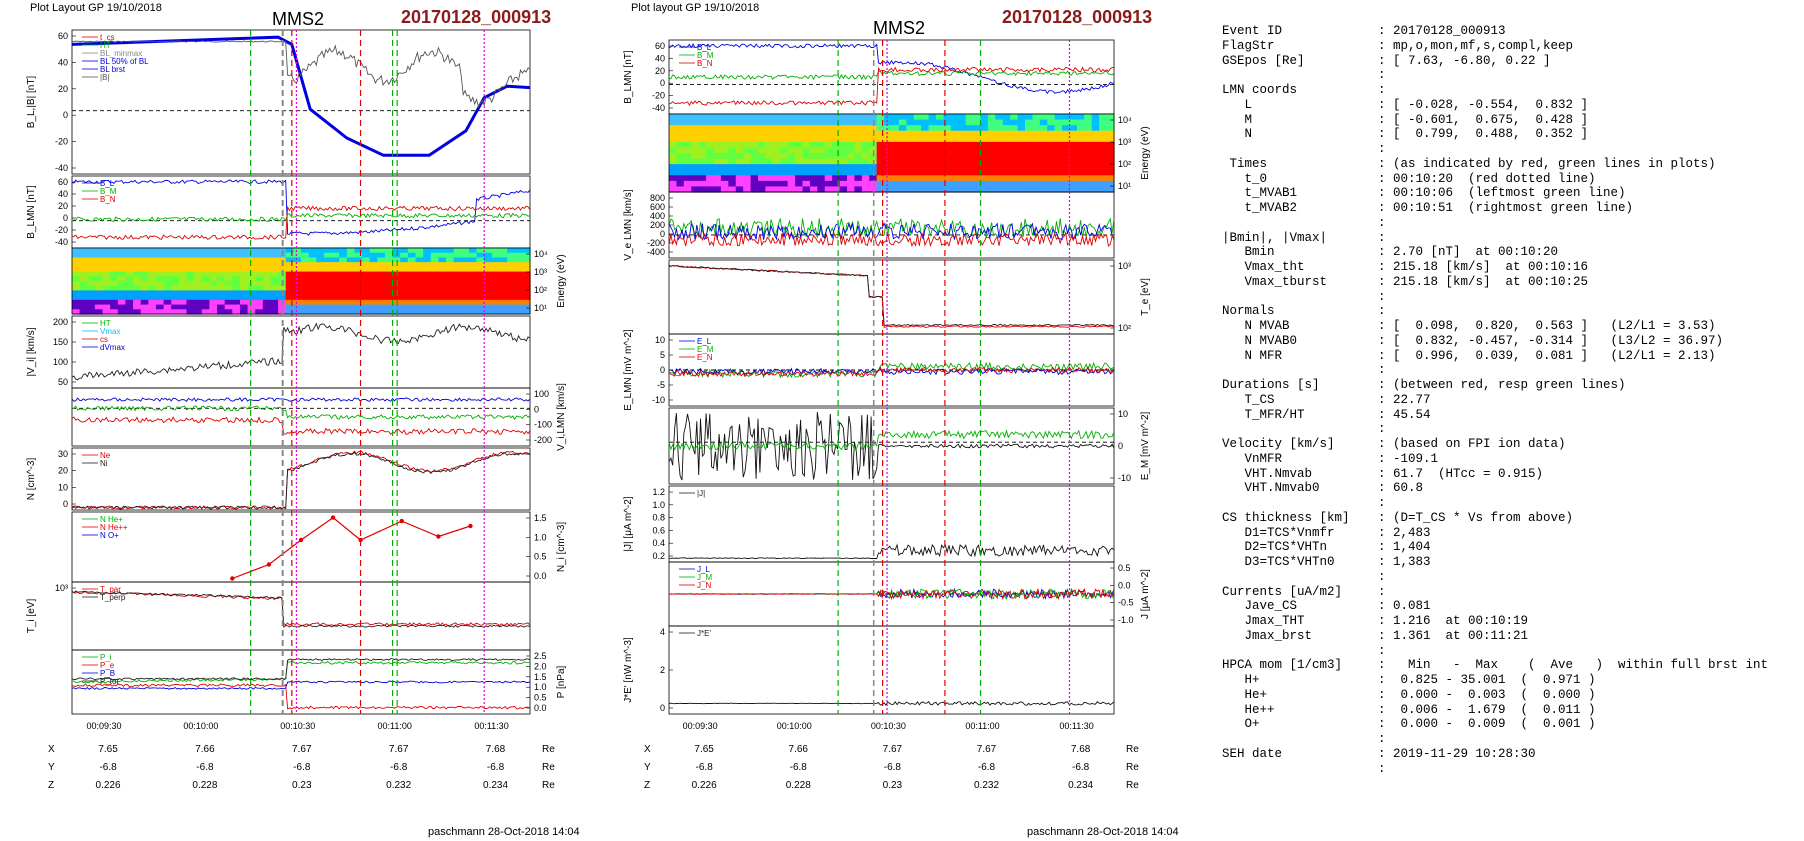 The image size is (1804, 841). Describe the element at coordinates (1495, 474) in the screenshot. I see `info-row: VHT.Nmvab: 61.7 (HTcc = 0.915)` at that location.